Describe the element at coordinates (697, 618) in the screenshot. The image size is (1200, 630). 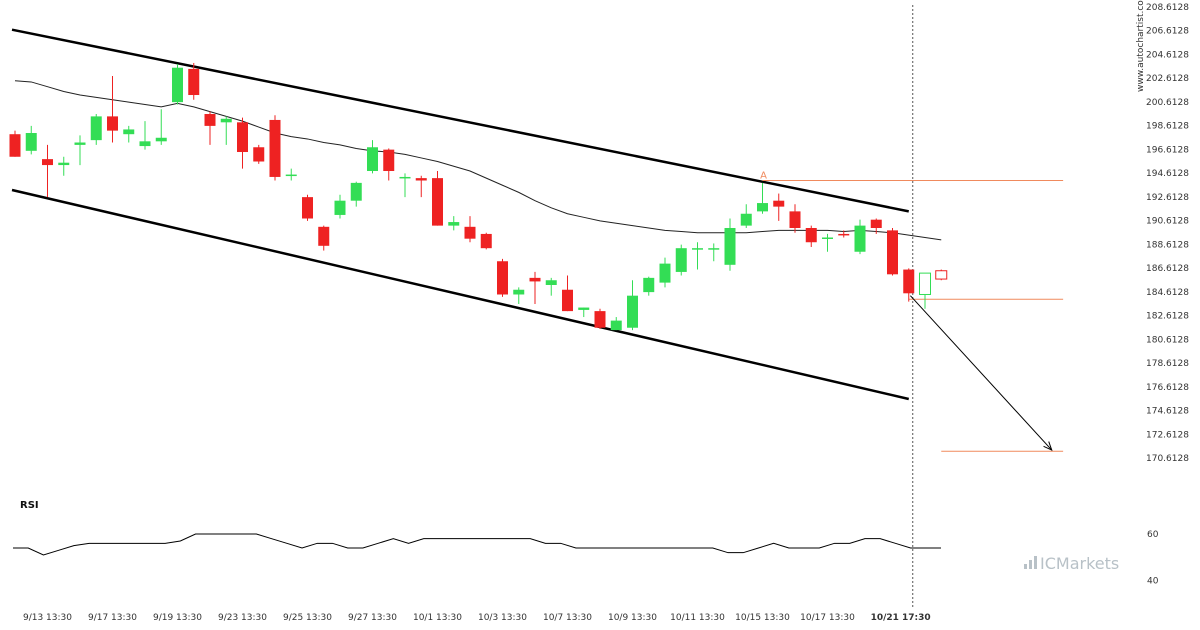
I see `time-tick-label: 10/11 13:30` at that location.